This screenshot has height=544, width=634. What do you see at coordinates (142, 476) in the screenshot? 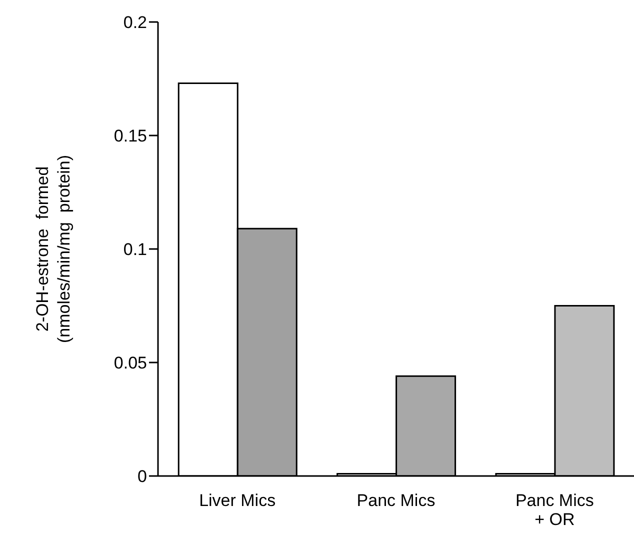
I see `y-tick-label: 0` at bounding box center [142, 476].